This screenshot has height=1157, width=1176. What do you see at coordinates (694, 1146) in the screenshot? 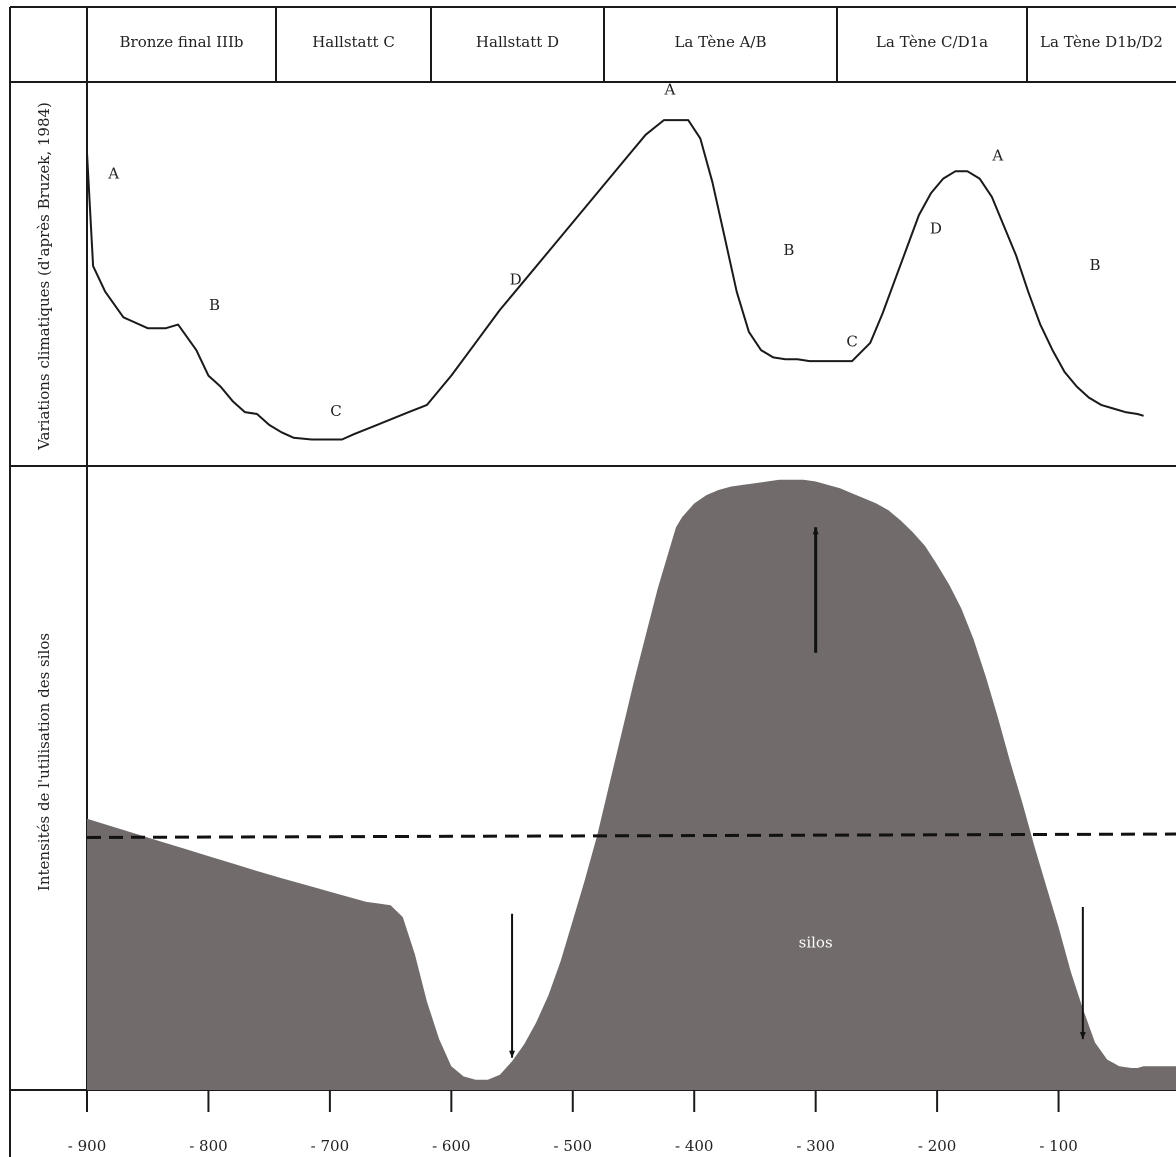
I see `x-tick-label: - 400` at bounding box center [694, 1146].